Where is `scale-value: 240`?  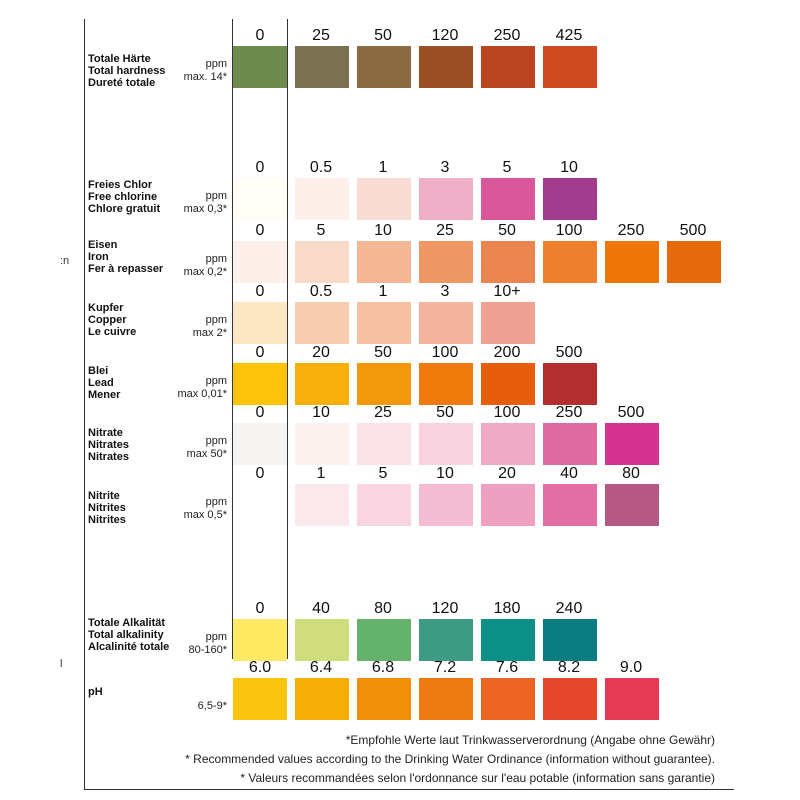 scale-value: 240 is located at coordinates (569, 608).